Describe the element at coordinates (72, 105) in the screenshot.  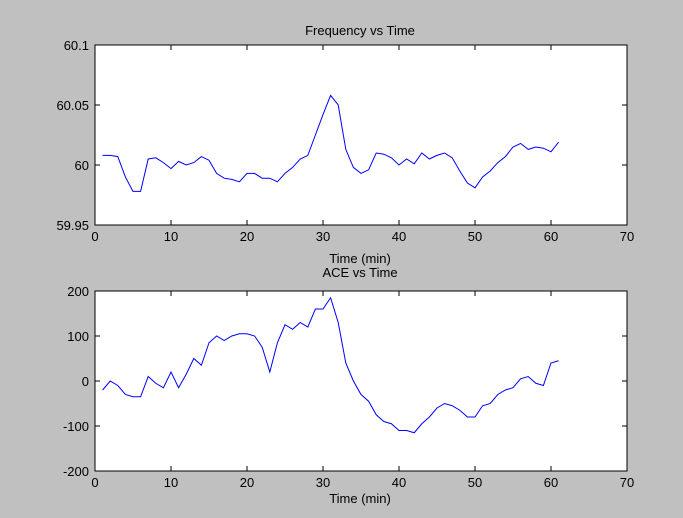
I see `frequency-y-tick-label: 60.05` at that location.